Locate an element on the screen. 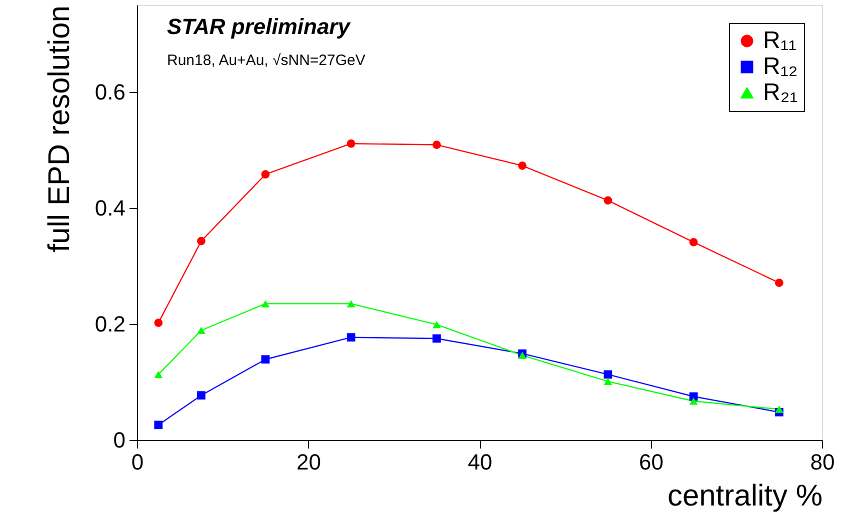 The image size is (844, 524). annotation: STAR preliminary is located at coordinates (259, 26).